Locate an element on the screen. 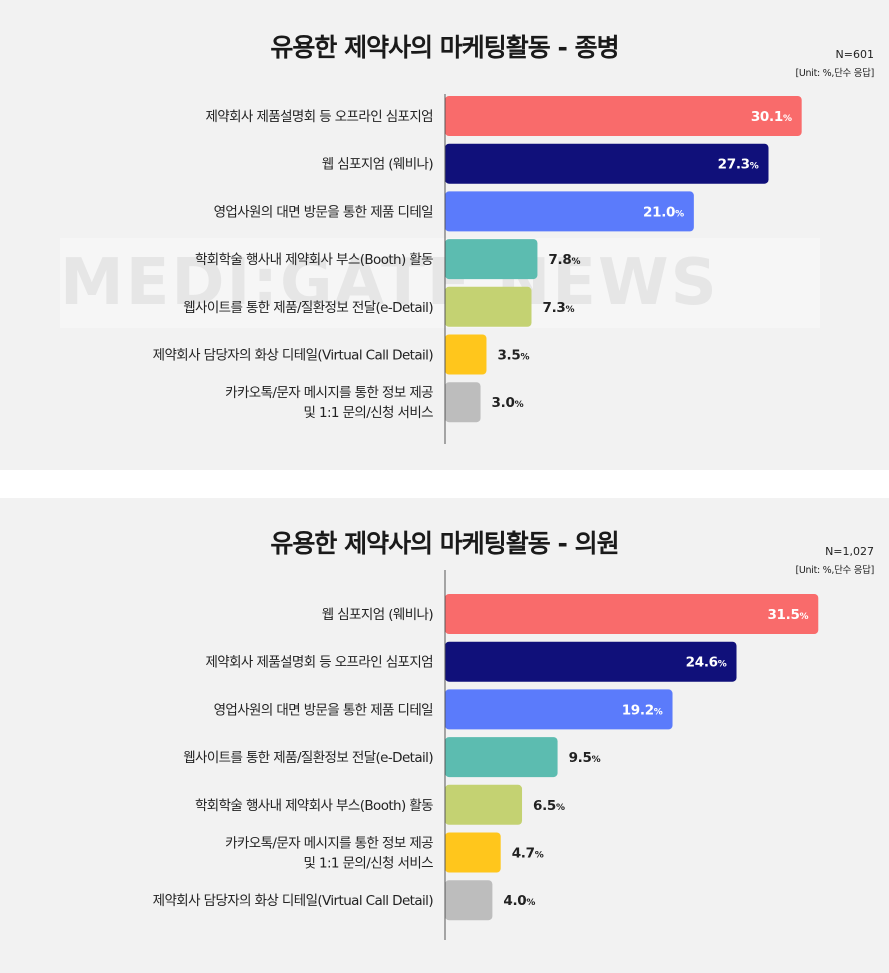  data-label: 9.5% is located at coordinates (585, 758).